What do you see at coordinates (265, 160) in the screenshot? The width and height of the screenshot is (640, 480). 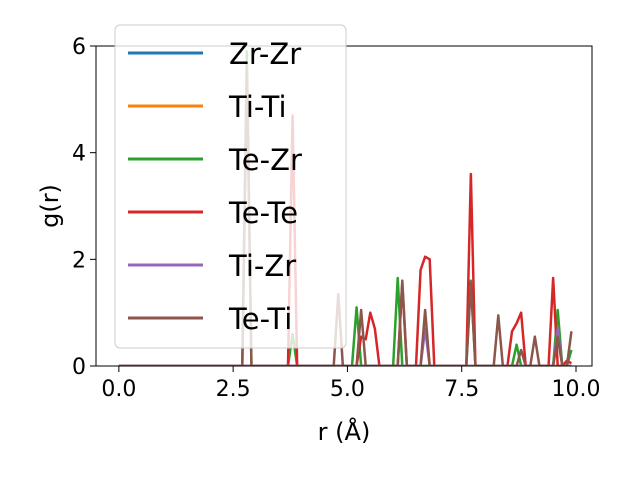 I see `legend-label-te-zr: Te-Zr` at bounding box center [265, 160].